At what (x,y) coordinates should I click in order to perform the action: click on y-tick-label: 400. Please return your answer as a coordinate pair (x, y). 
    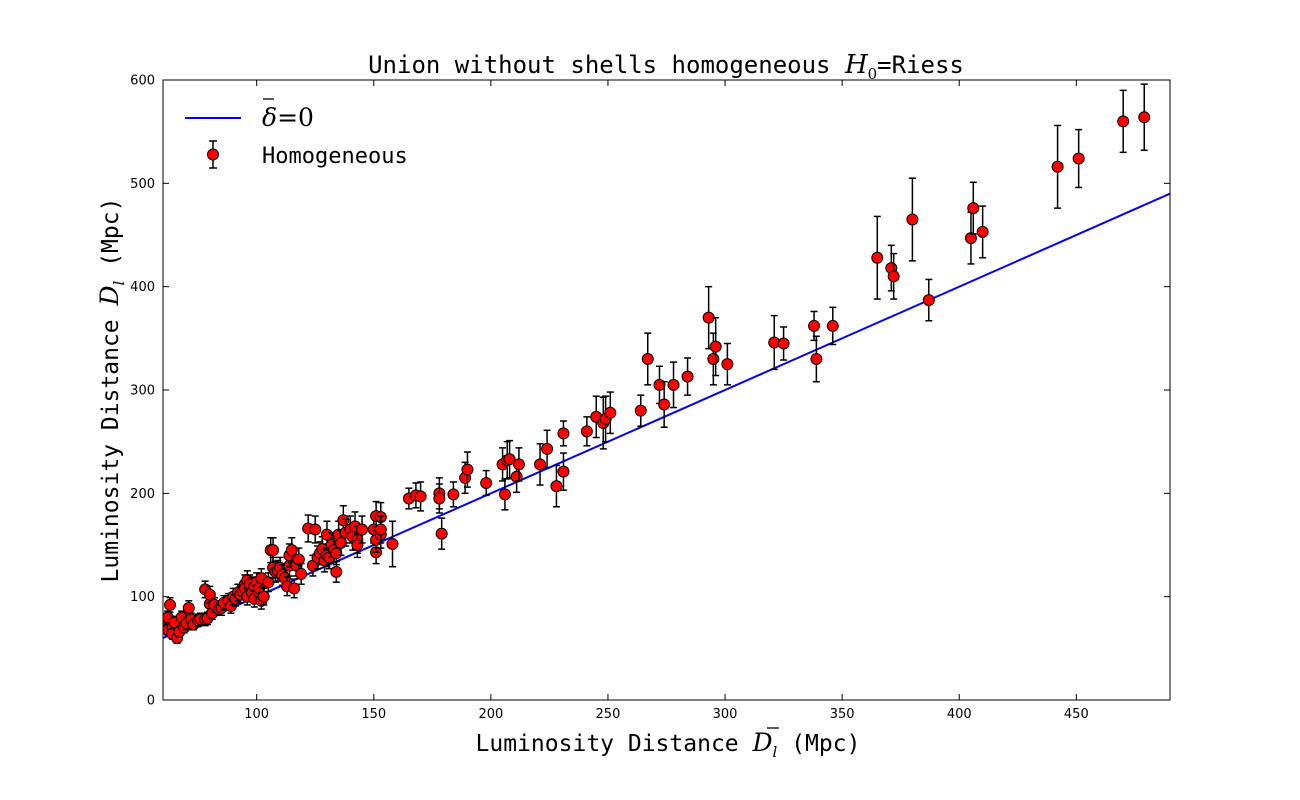
    Looking at the image, I should click on (142, 287).